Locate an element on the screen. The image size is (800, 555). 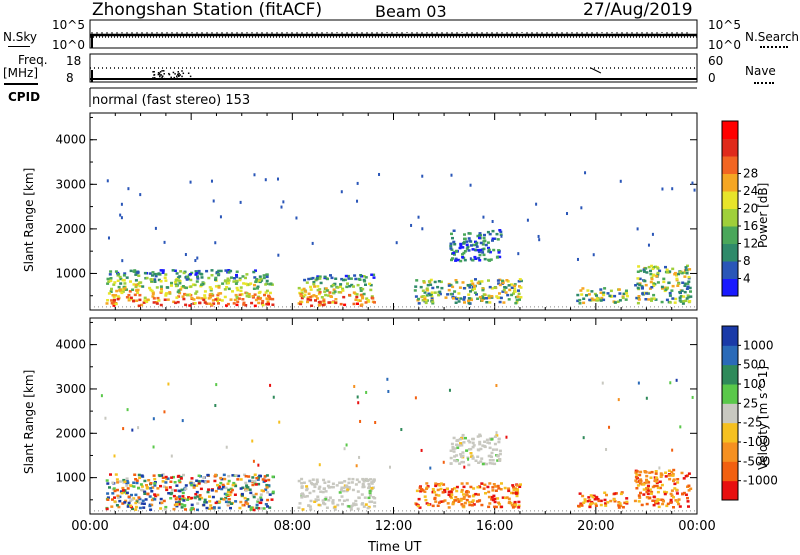
colorbar-tick-label: -25 is located at coordinates (753, 423).